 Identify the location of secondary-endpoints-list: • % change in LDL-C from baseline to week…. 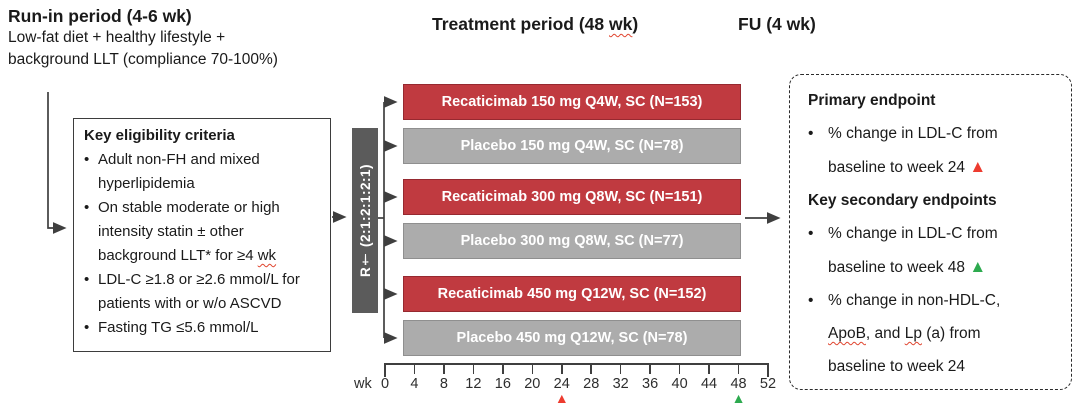
(932, 300).